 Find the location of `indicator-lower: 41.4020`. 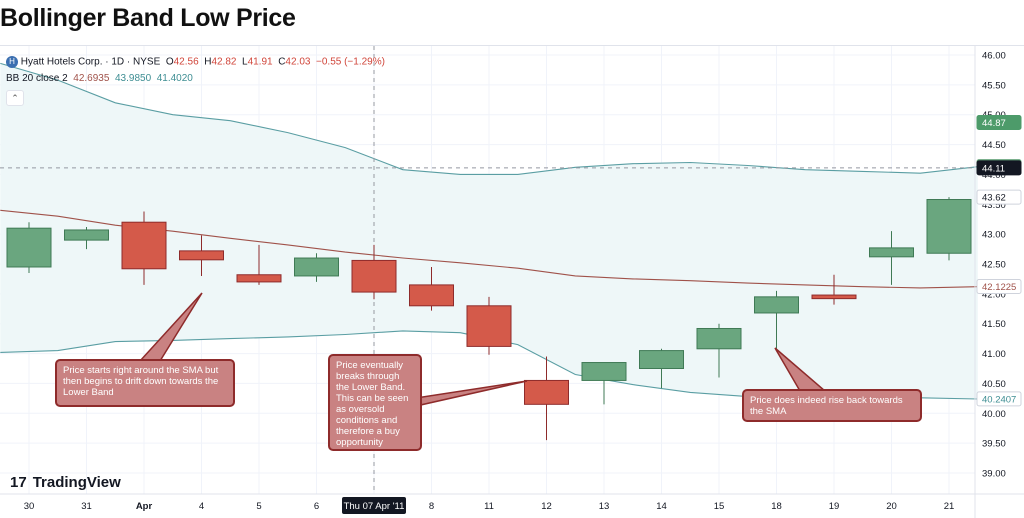

indicator-lower: 41.4020 is located at coordinates (174, 78).